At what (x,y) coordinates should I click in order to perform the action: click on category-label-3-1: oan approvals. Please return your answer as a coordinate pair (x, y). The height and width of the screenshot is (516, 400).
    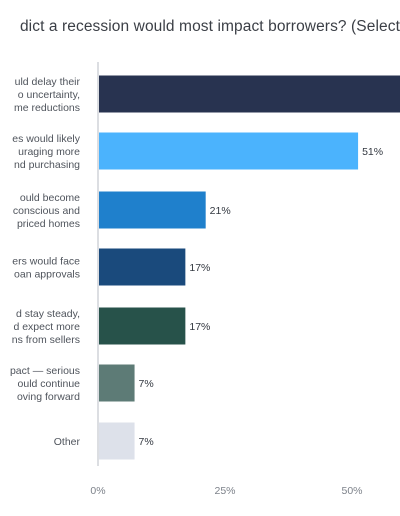
    Looking at the image, I should click on (47, 275).